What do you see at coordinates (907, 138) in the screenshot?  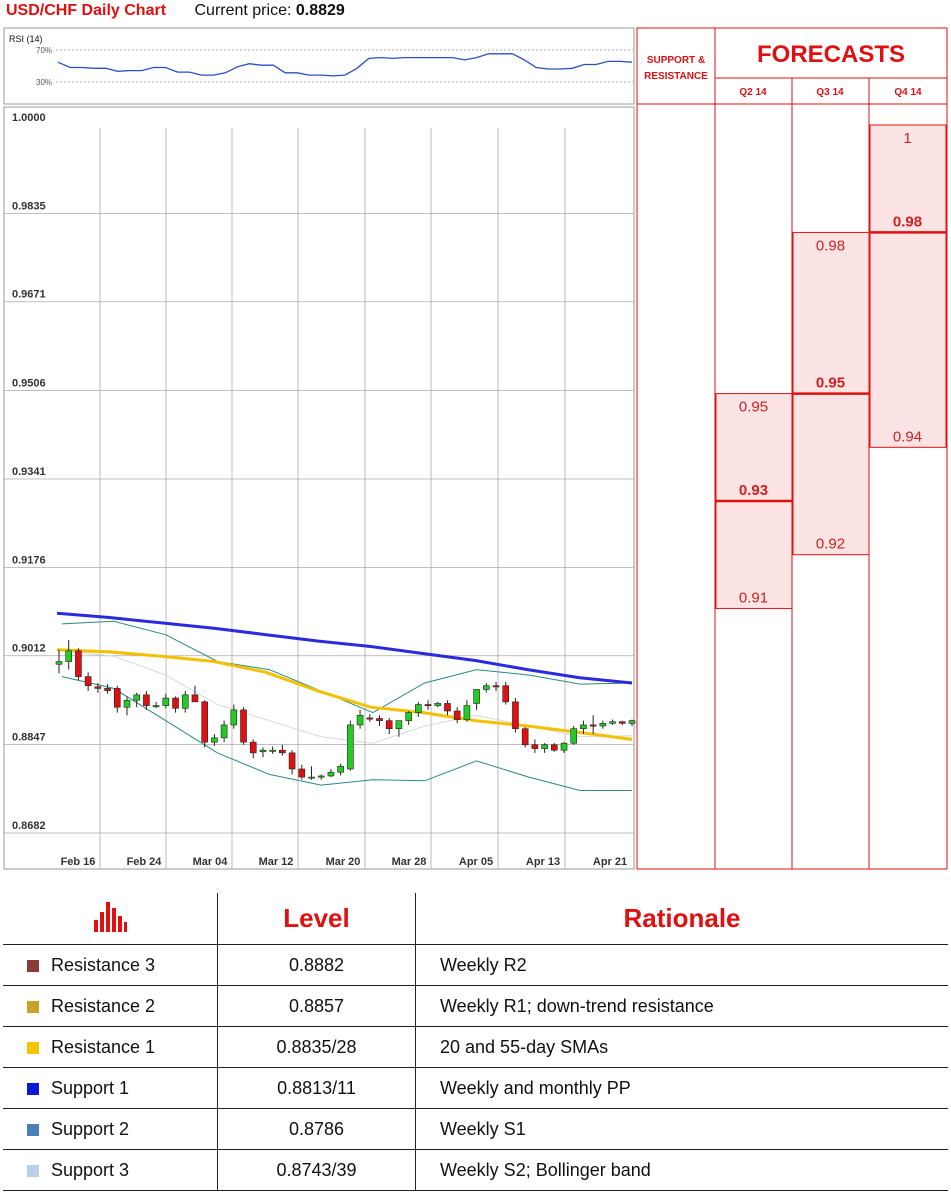 I see `forecast-high: 1` at bounding box center [907, 138].